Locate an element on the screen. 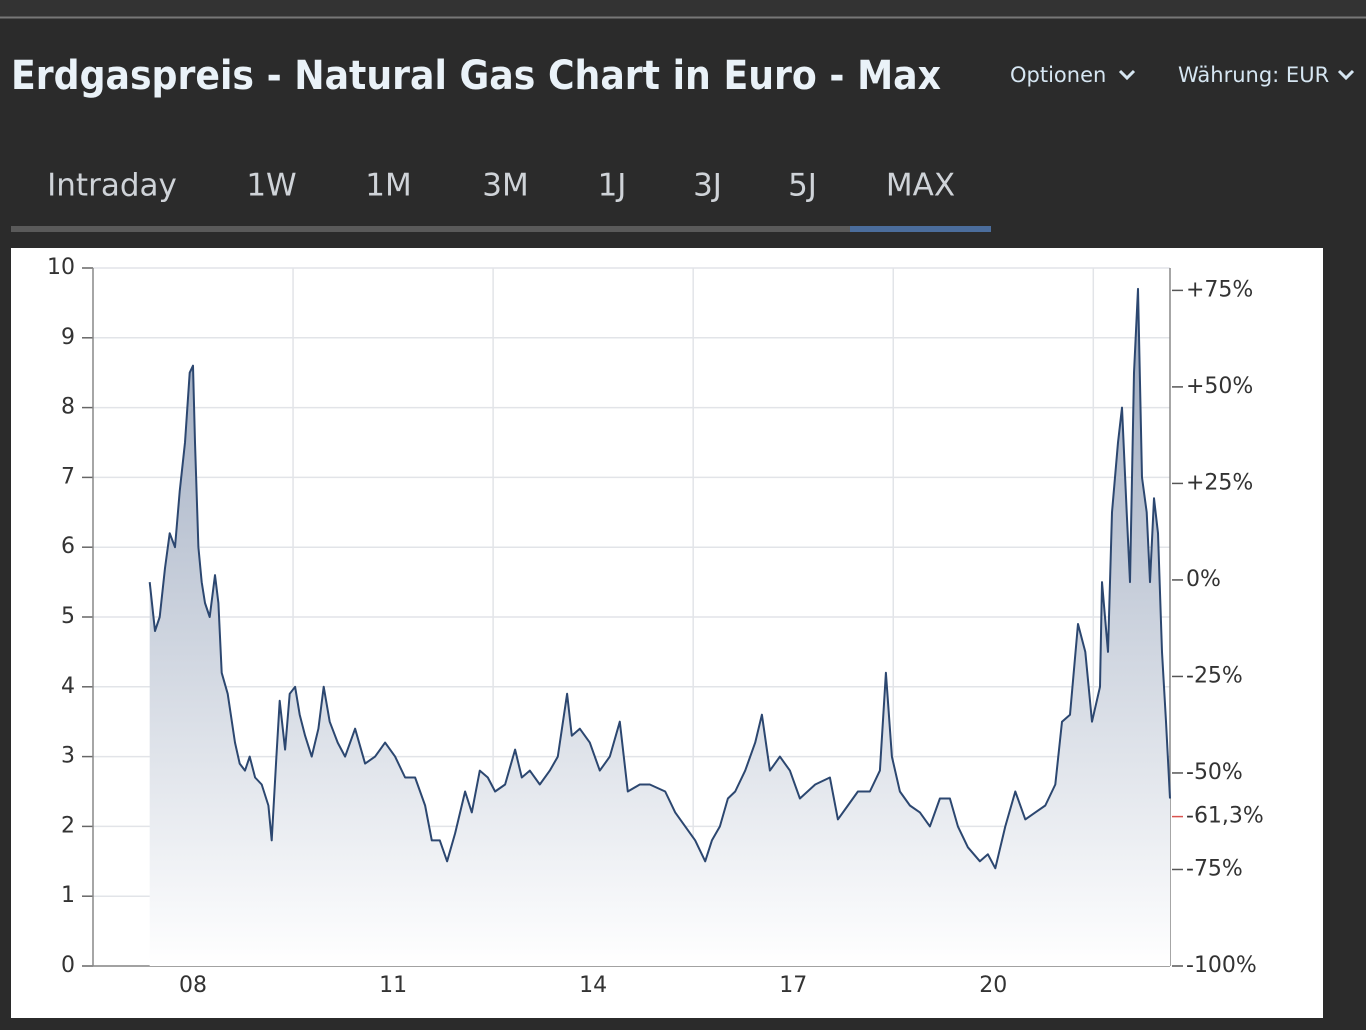  y-tick-label: 4 is located at coordinates (68, 686).